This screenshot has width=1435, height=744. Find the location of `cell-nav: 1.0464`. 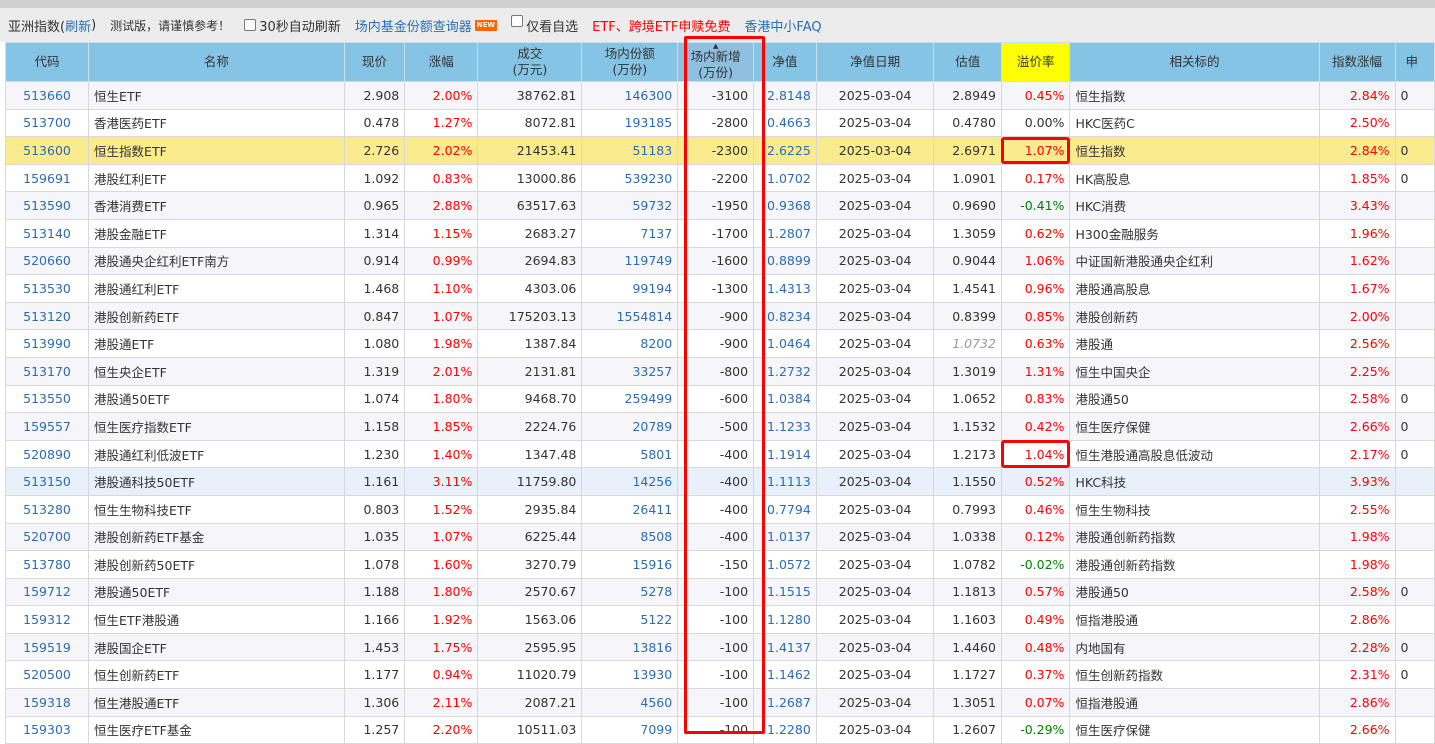

cell-nav: 1.0464 is located at coordinates (785, 343).